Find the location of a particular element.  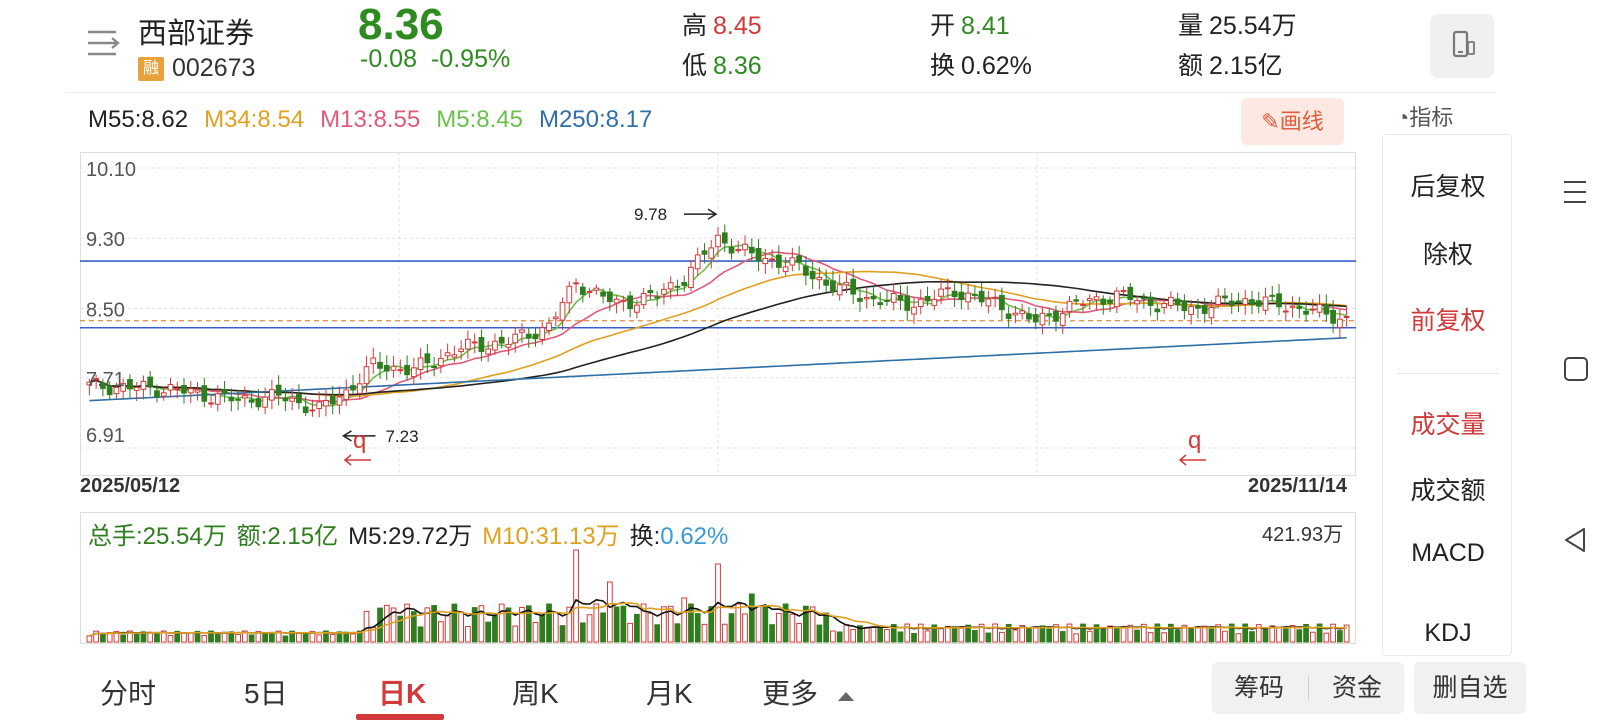

gauge-icon: ◔ is located at coordinates (1403, 117).